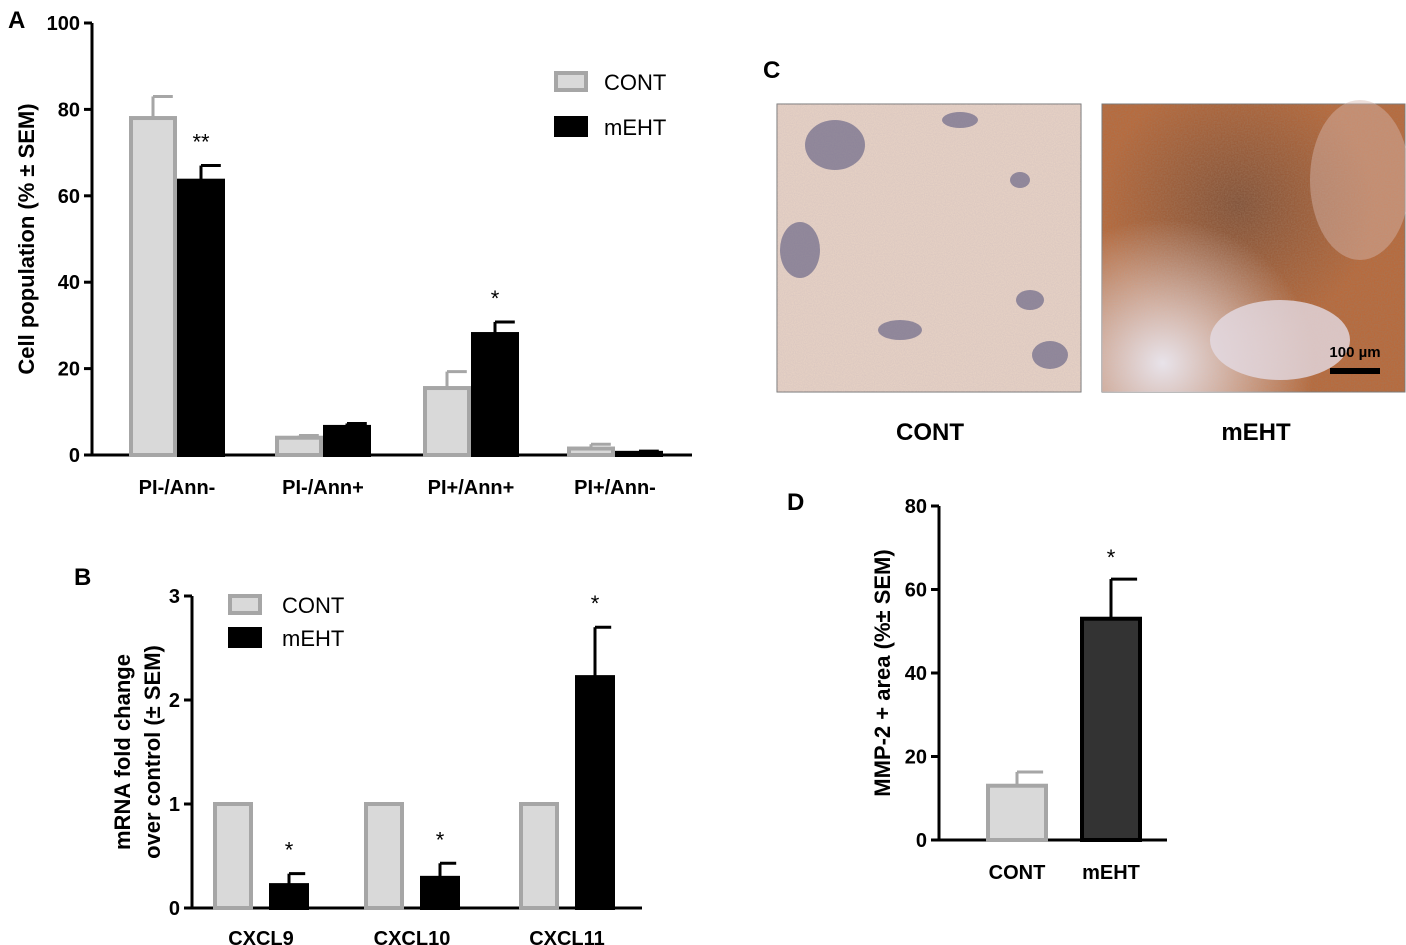 This screenshot has width=1406, height=945. Describe the element at coordinates (63, 24) in the screenshot. I see `chart-a-y-tick-label: 100` at that location.